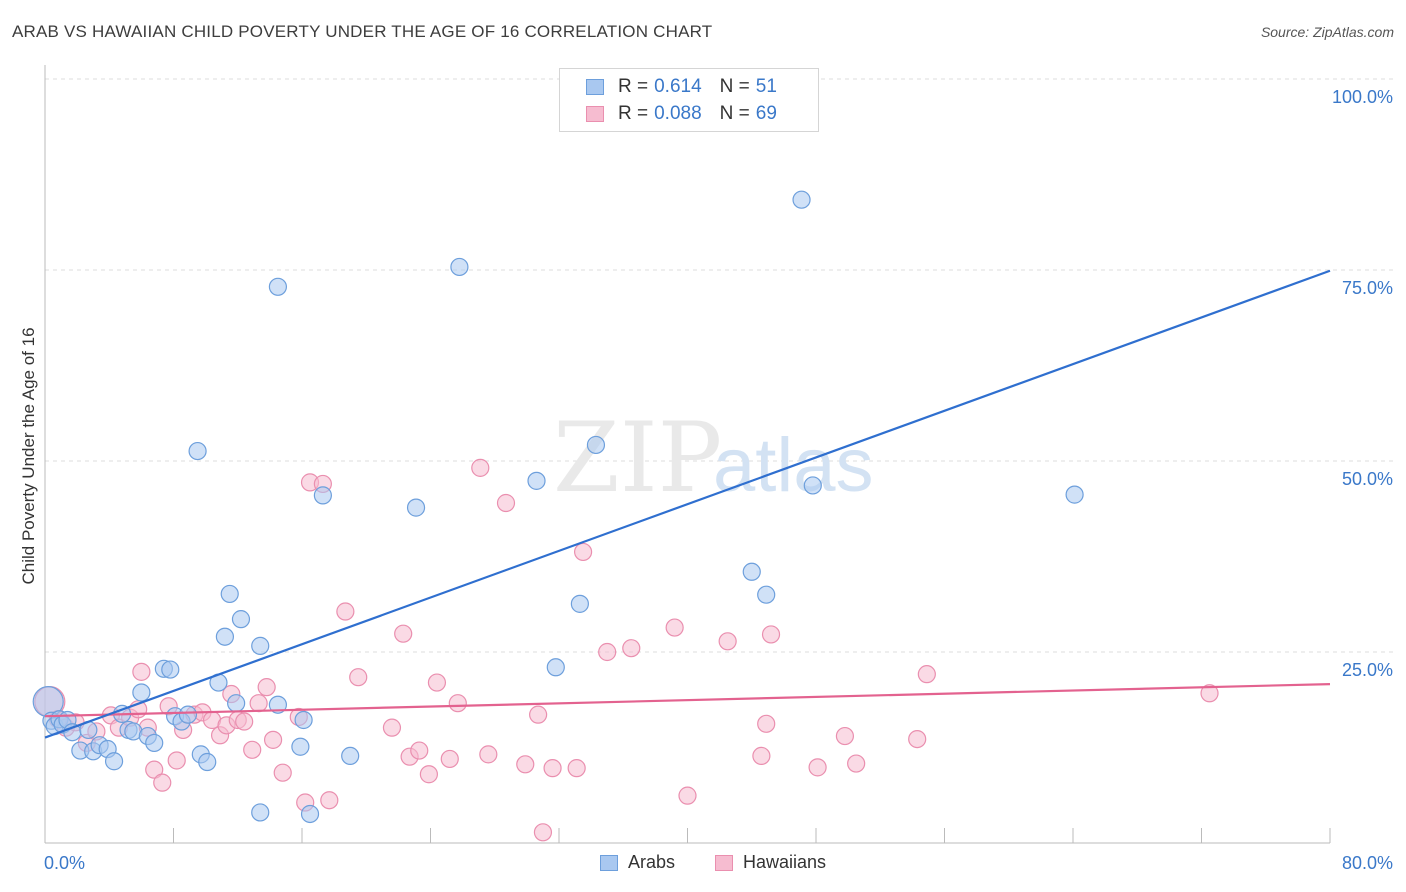 The width and height of the screenshot is (1406, 892). I want to click on y-tick-label: 25.0%, so click(1367, 670).